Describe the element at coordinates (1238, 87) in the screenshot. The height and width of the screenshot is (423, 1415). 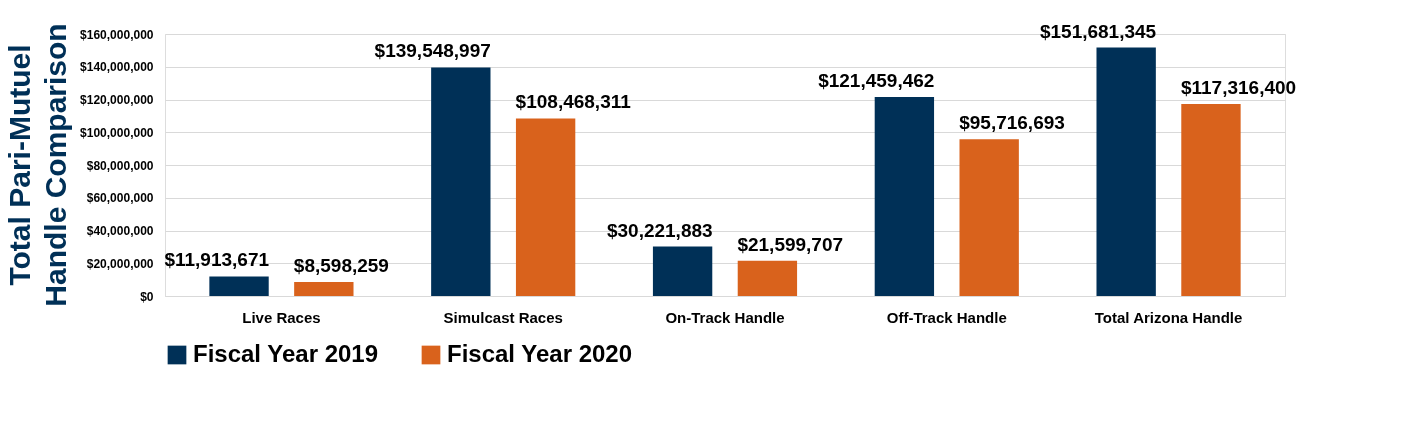
I see `data-label: $117,316,400` at that location.